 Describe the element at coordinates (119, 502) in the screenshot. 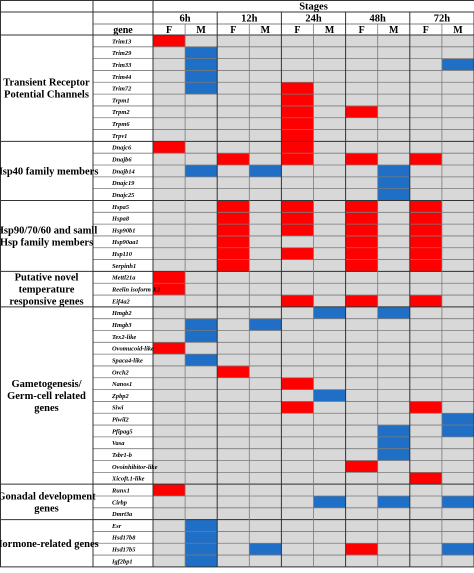

I see `gene-label: Cirbp` at that location.